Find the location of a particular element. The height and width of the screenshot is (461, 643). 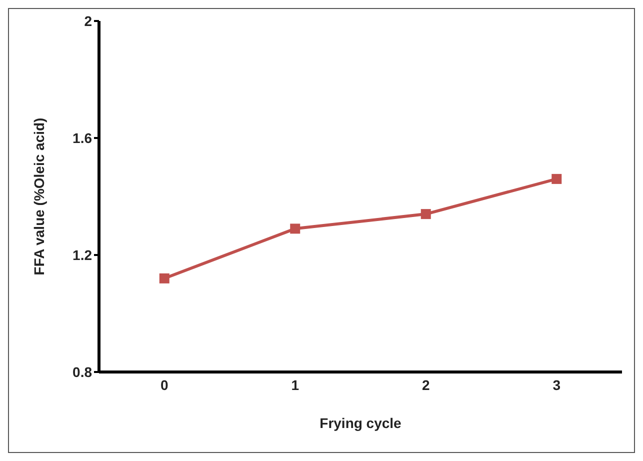

y-tick-label: 0.8 is located at coordinates (82, 372).